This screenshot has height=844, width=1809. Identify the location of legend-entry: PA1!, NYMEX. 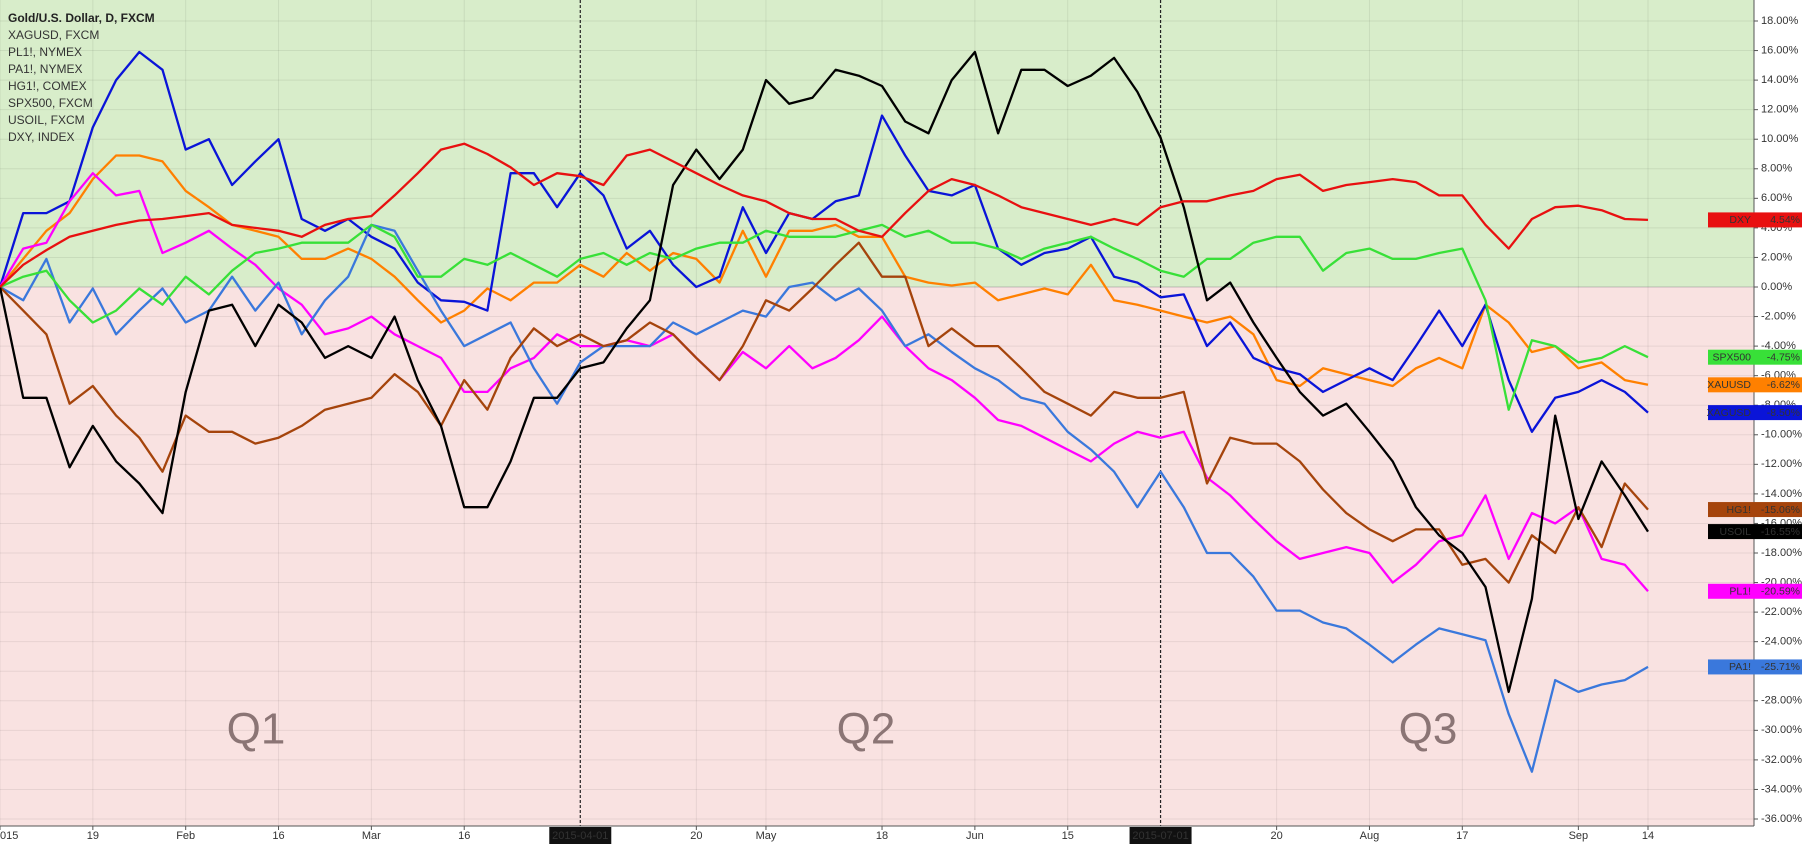
(45, 69).